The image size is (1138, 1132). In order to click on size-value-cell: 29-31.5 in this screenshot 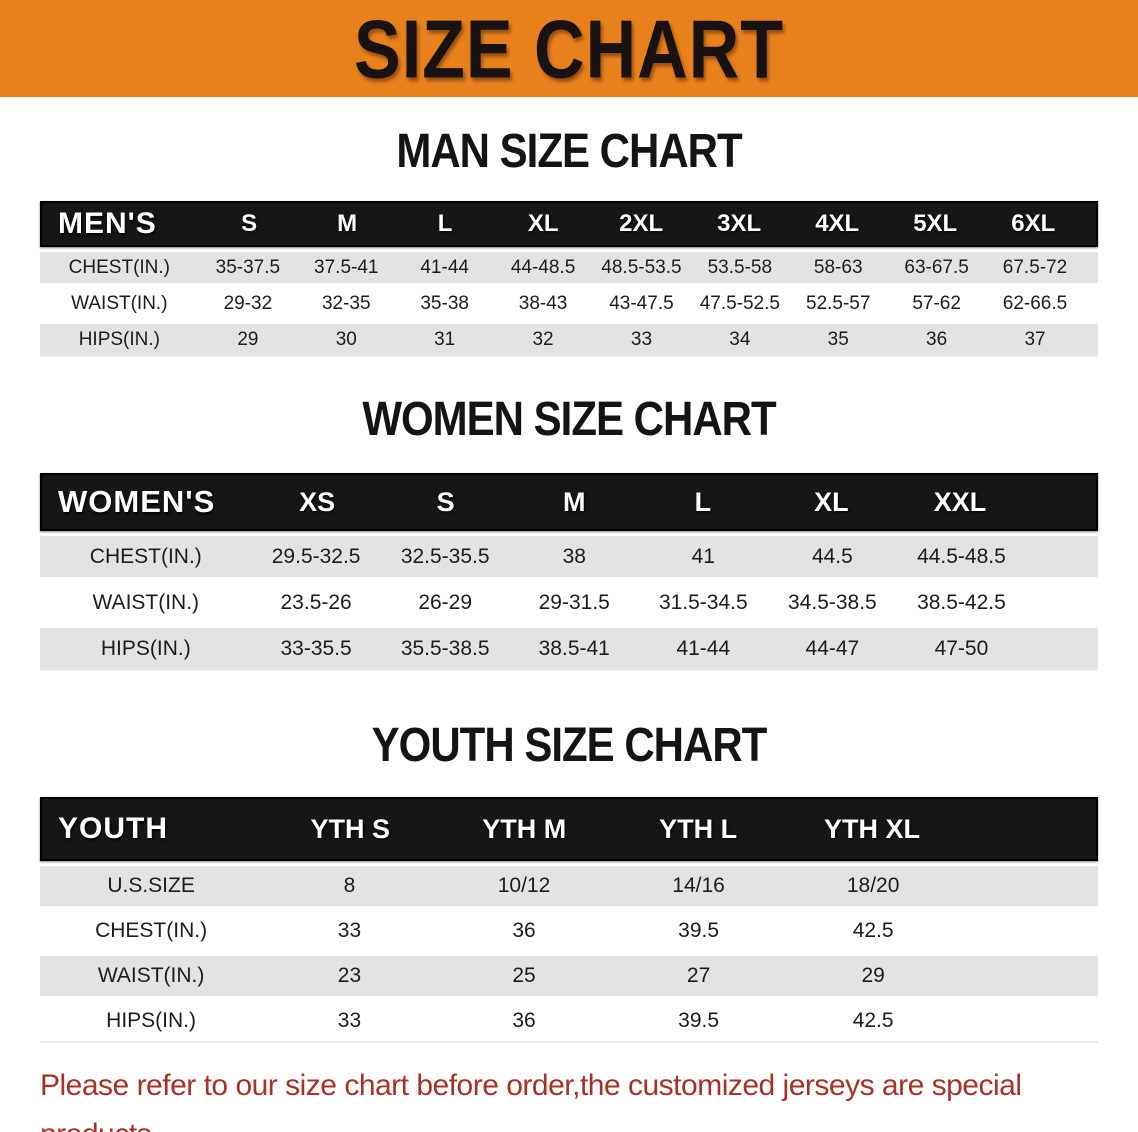, I will do `click(574, 602)`.